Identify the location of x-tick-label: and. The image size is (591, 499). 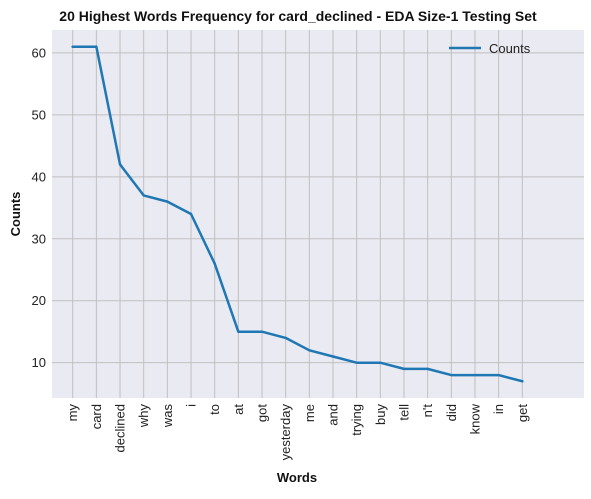
(332, 415).